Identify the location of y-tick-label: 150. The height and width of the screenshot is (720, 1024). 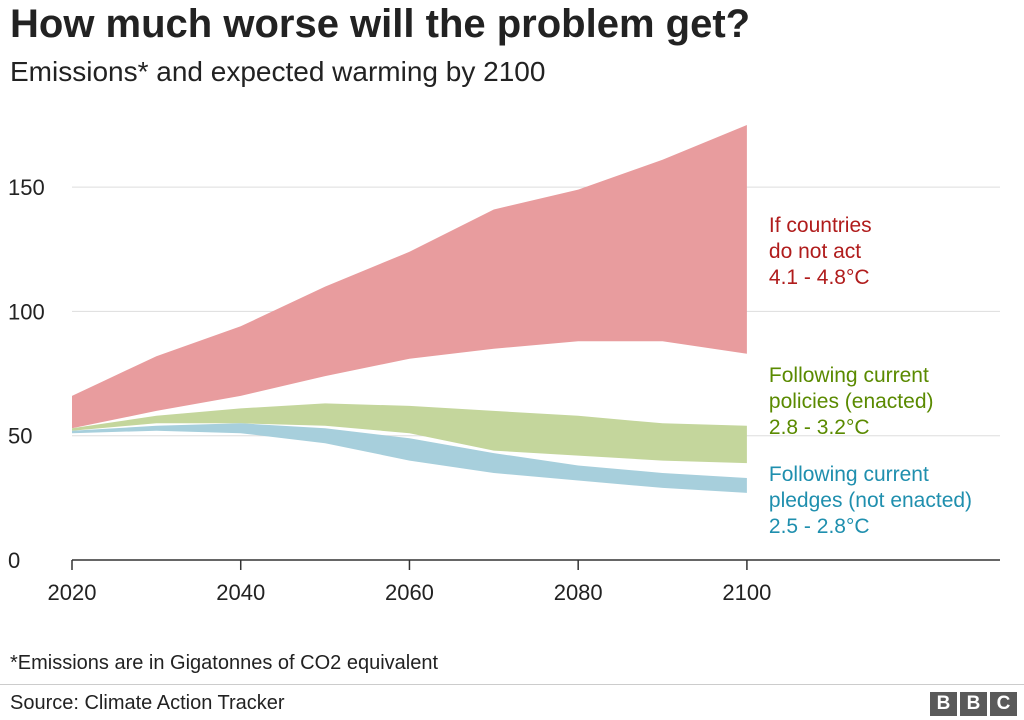
(26, 187).